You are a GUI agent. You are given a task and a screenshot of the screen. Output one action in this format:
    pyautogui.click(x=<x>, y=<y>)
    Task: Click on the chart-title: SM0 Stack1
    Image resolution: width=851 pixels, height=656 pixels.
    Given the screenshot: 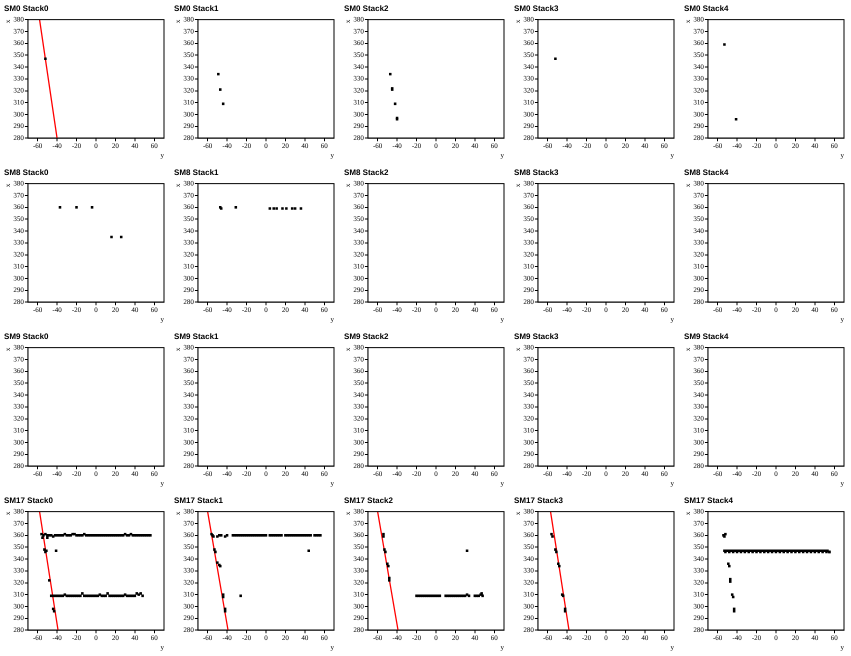 What is the action you would take?
    pyautogui.click(x=197, y=9)
    